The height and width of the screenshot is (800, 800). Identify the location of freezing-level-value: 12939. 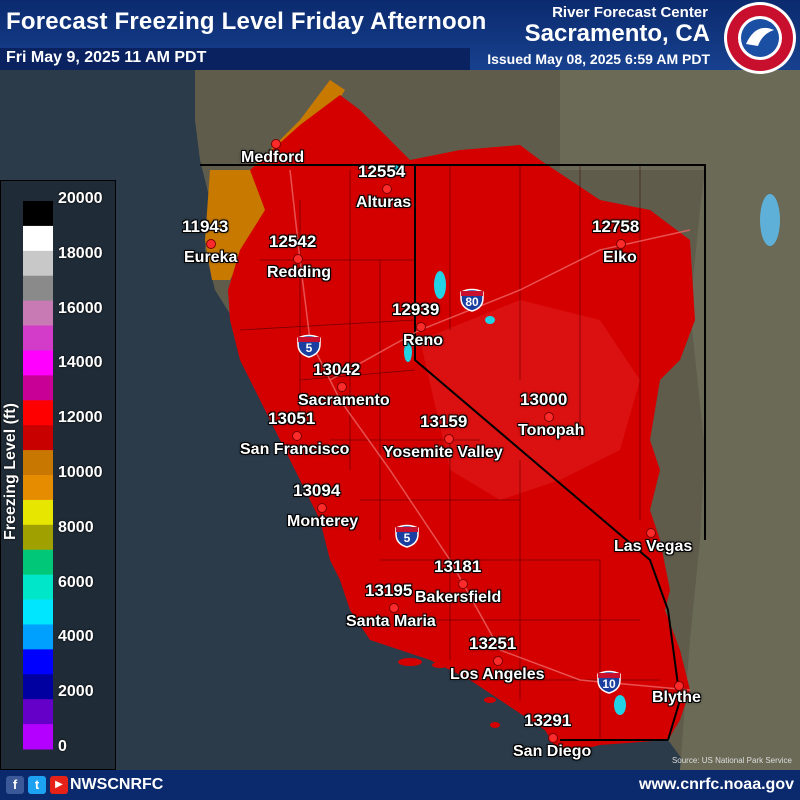
(416, 309).